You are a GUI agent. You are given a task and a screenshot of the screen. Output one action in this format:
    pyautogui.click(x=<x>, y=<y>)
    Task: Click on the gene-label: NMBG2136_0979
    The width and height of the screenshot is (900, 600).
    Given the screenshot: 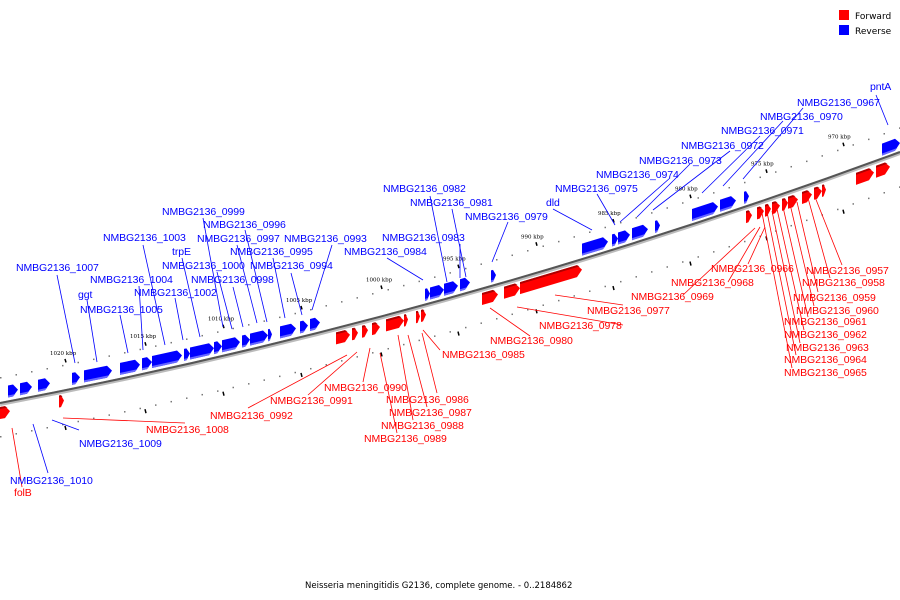 What is the action you would take?
    pyautogui.click(x=506, y=217)
    